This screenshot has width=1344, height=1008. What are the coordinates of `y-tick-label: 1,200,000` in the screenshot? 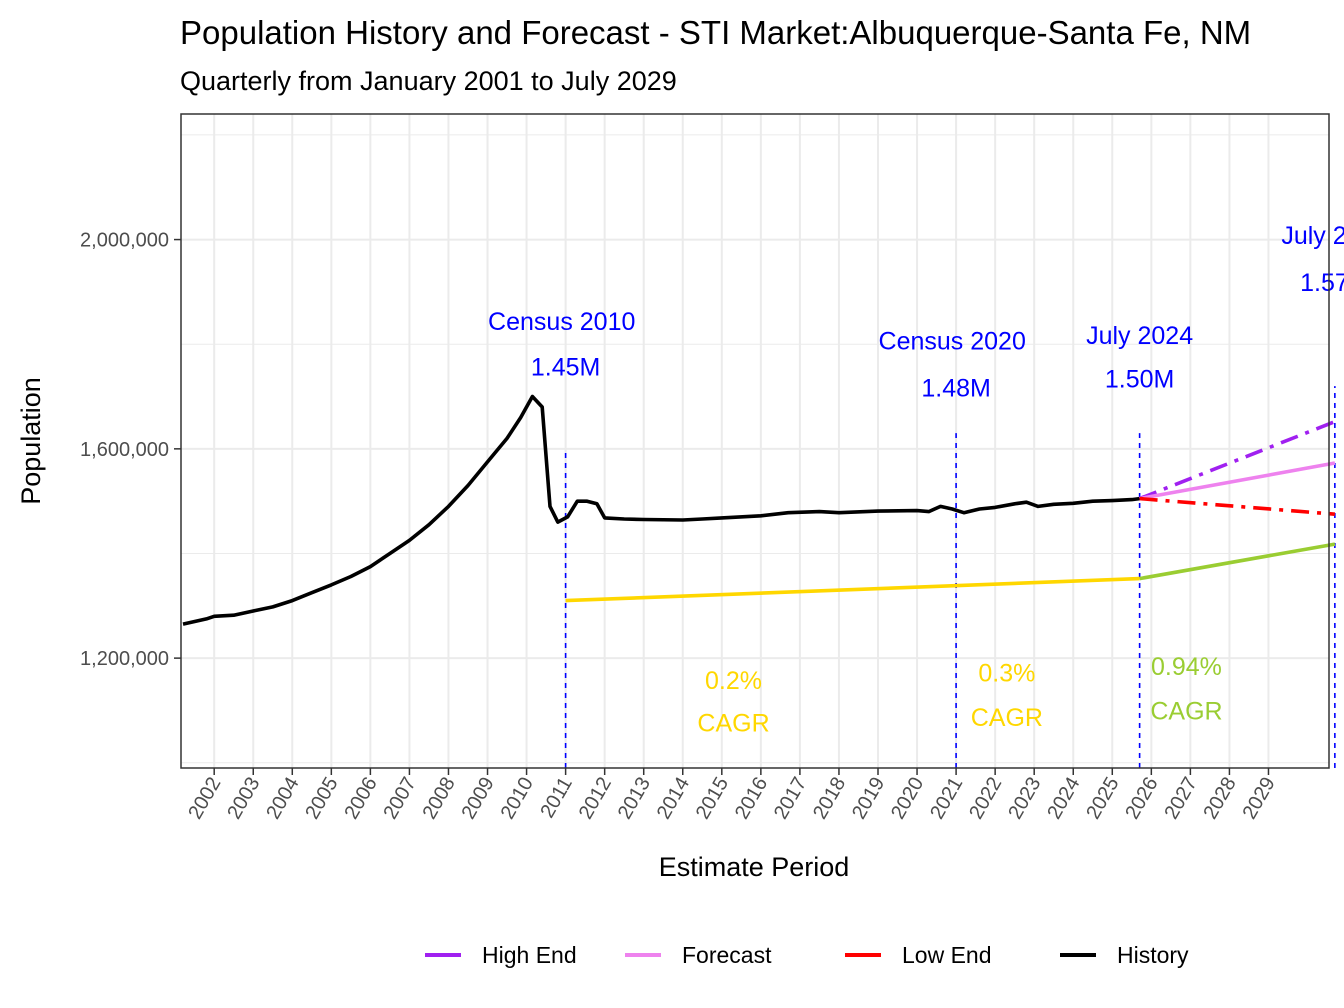 It's located at (124, 659).